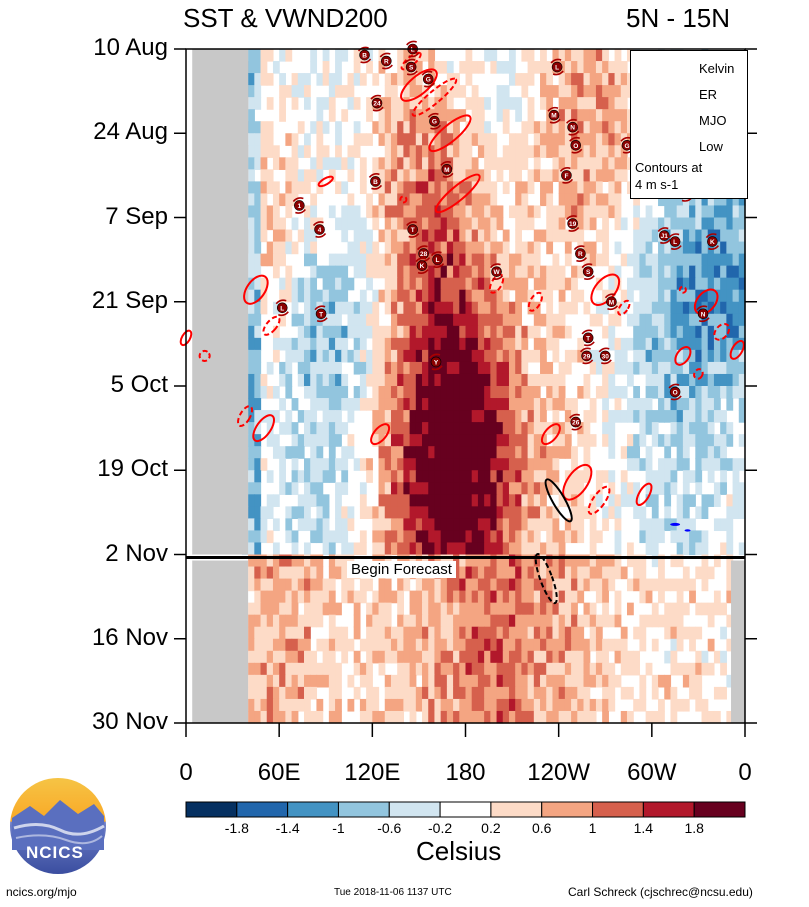 The height and width of the screenshot is (907, 809). What do you see at coordinates (41, 892) in the screenshot?
I see `footer-url: ncics.org/mjo` at bounding box center [41, 892].